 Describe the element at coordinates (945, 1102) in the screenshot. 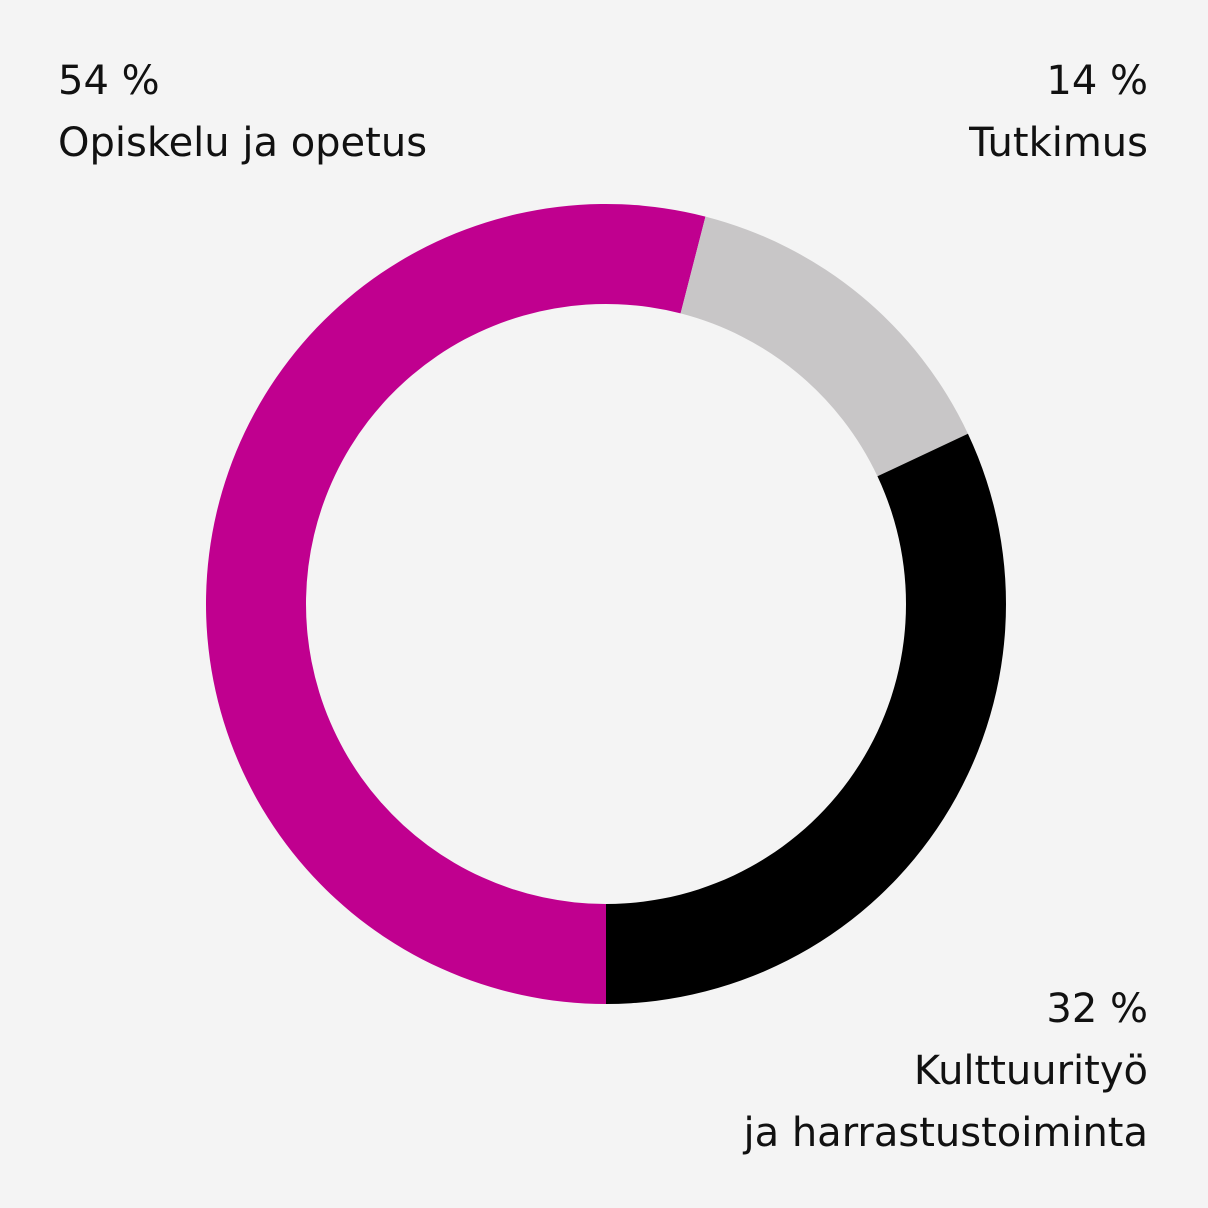

I see `category-label: Kulttuurityö ja harrastustoiminta` at that location.